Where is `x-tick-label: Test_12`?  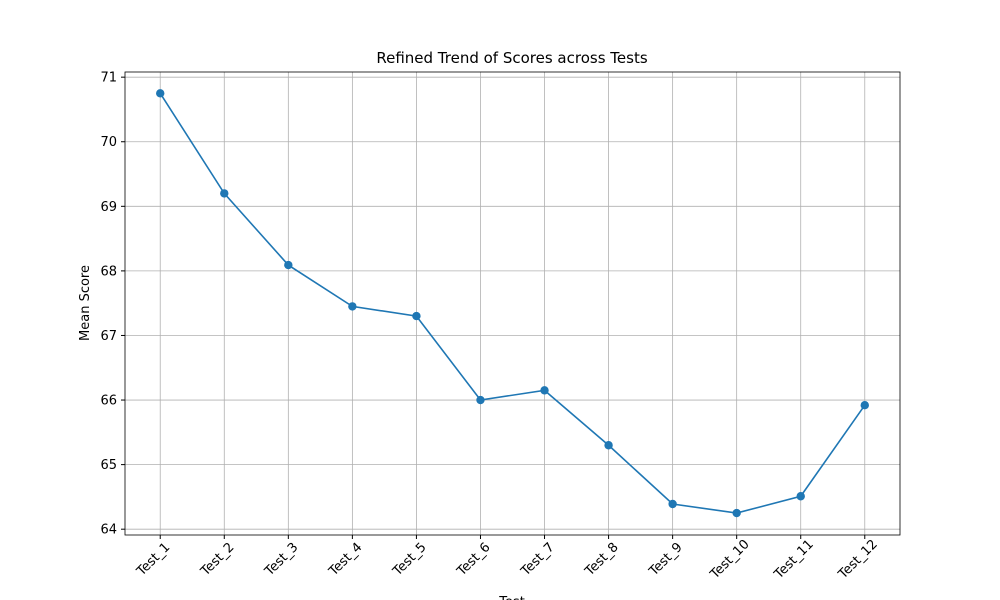 x-tick-label: Test_12 is located at coordinates (858, 560).